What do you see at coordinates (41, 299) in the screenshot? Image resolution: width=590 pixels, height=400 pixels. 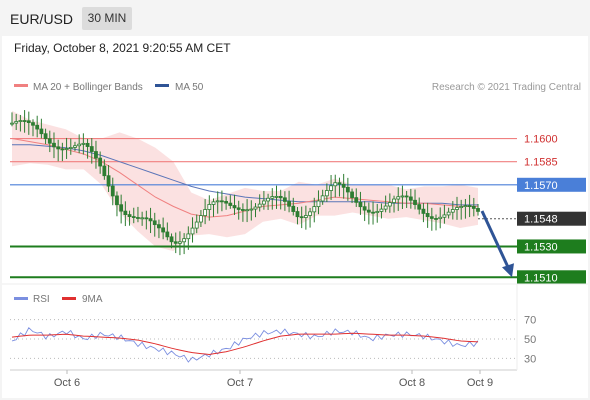 I see `rsi-legend-label: RSI` at bounding box center [41, 299].